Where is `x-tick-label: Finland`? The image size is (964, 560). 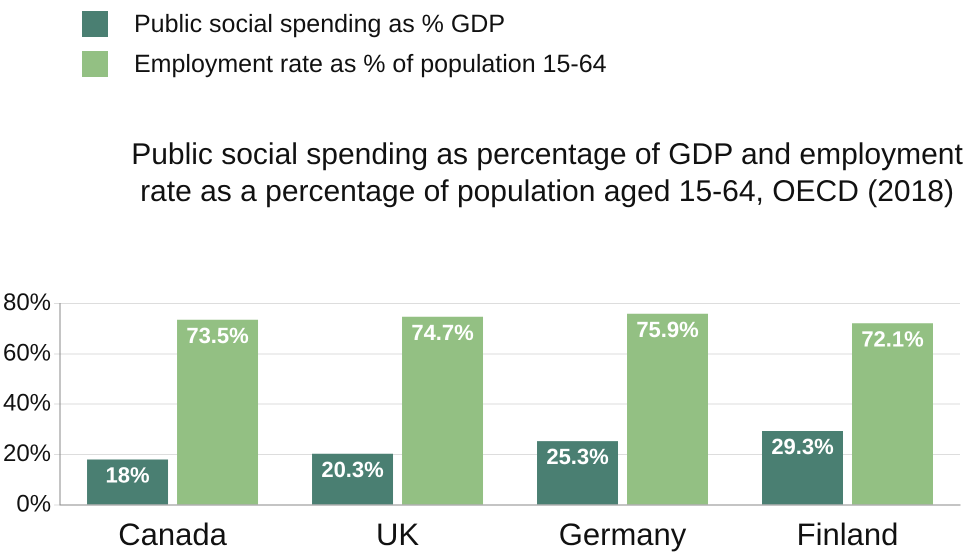 x-tick-label: Finland is located at coordinates (847, 534).